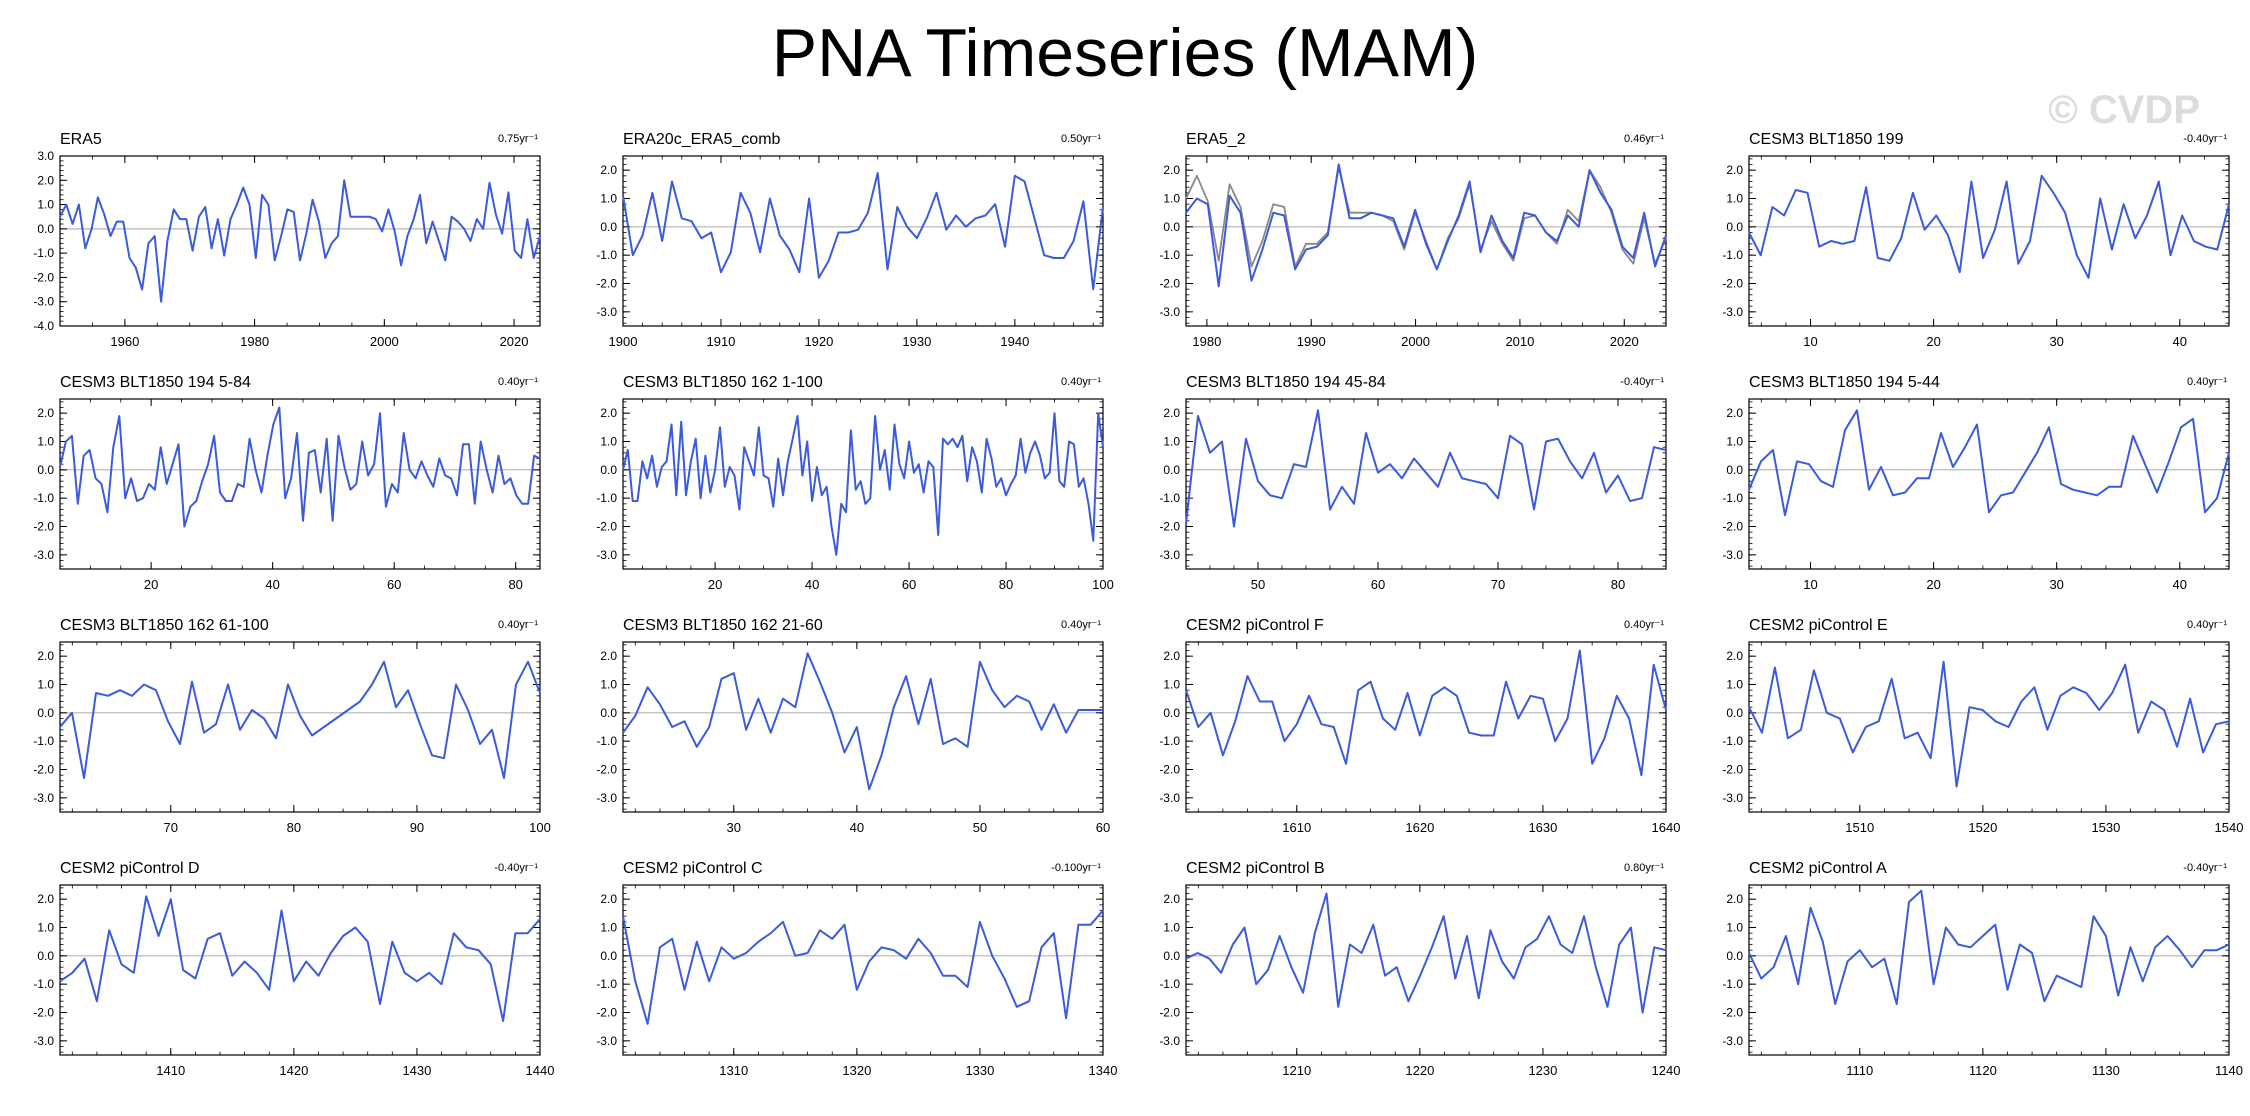 Image resolution: width=2250 pixels, height=1116 pixels. I want to click on x-tick-label: 1990, so click(1311, 341).